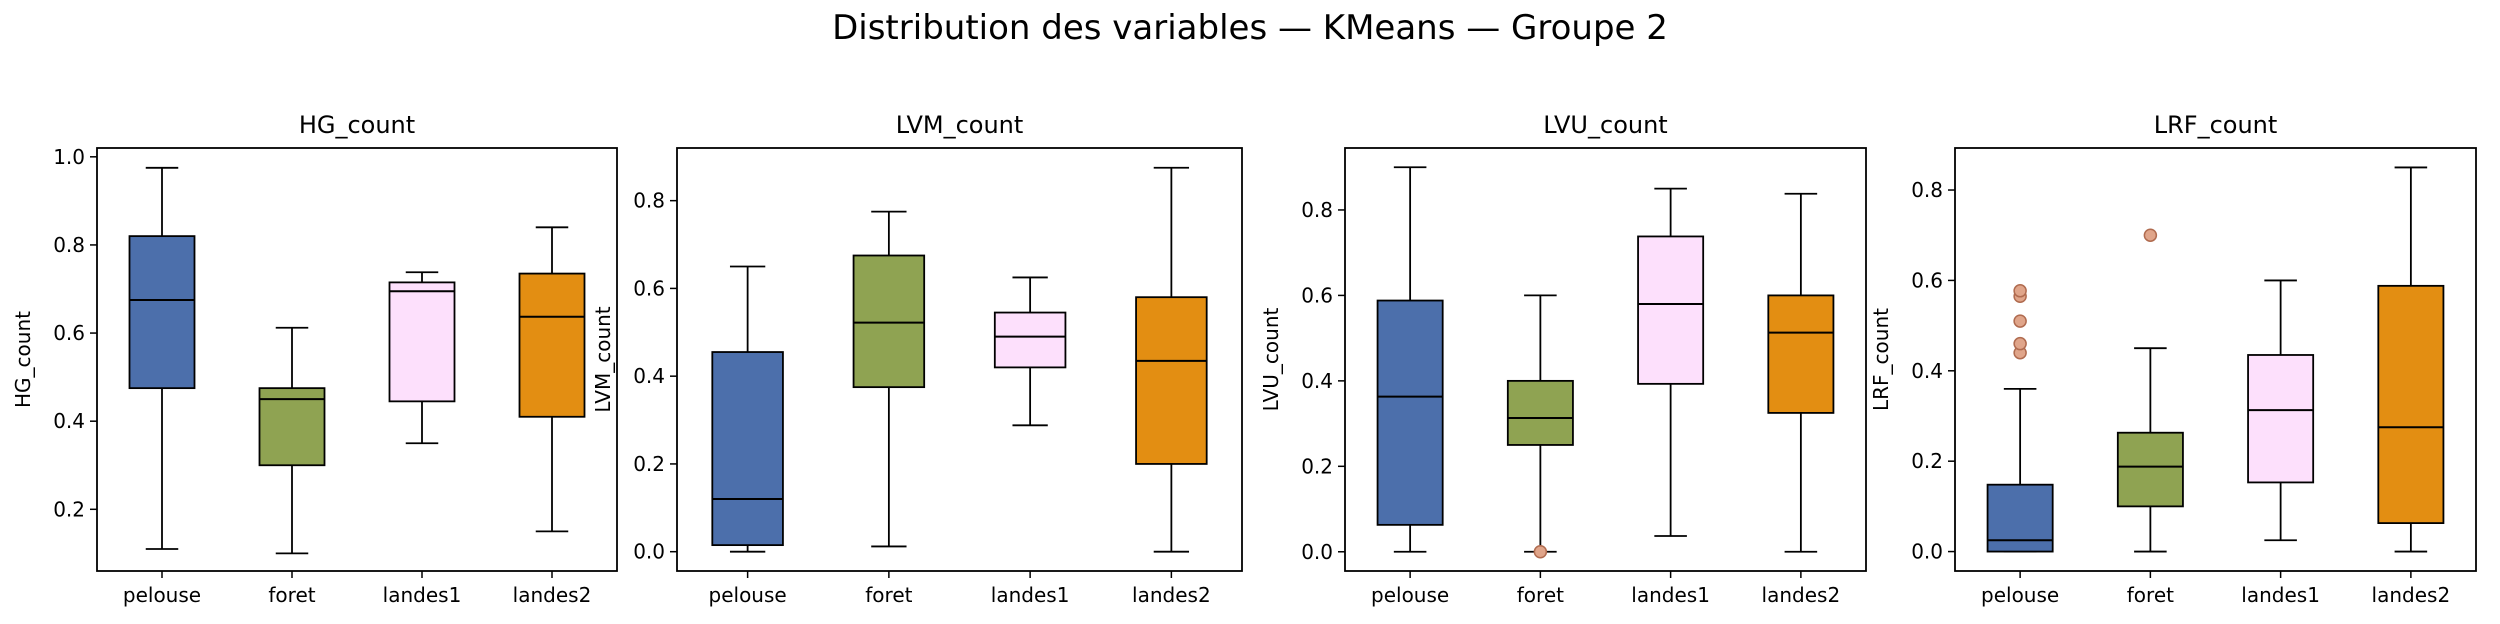 The image size is (2500, 624). I want to click on y-axis-label: HG_count, so click(23, 359).